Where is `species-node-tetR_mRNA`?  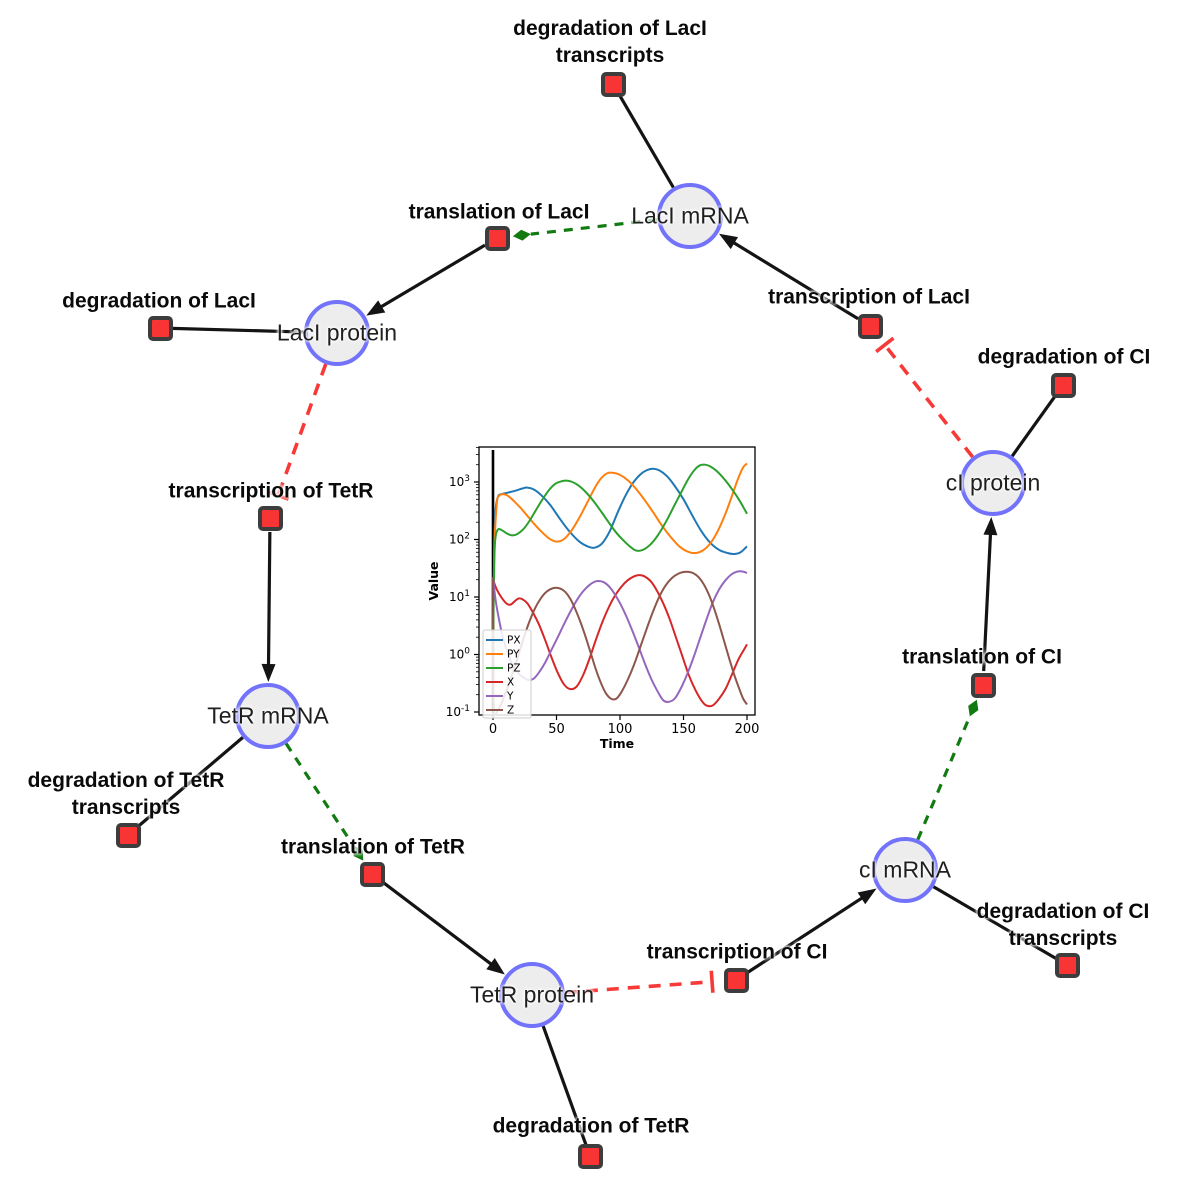 species-node-tetR_mRNA is located at coordinates (268, 716).